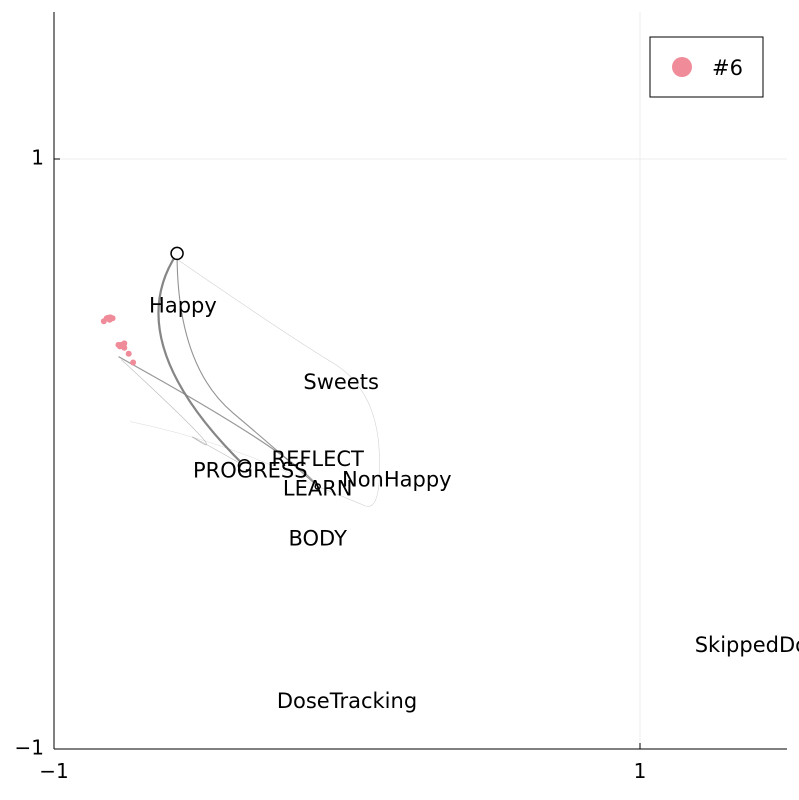 The image size is (799, 800). What do you see at coordinates (682, 67) in the screenshot?
I see `legend-marker` at bounding box center [682, 67].